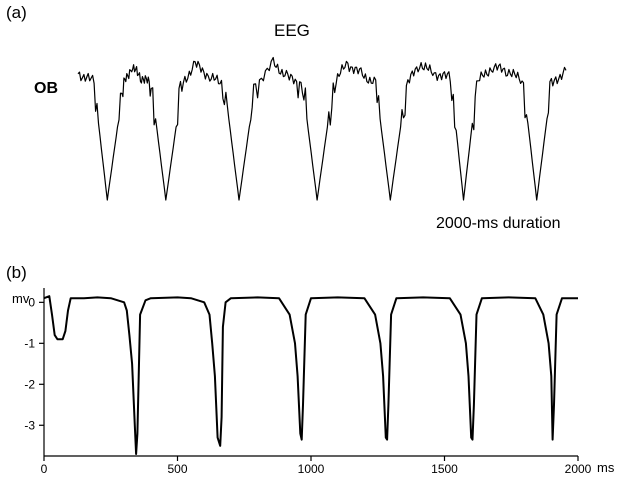  Describe the element at coordinates (292, 30) in the screenshot. I see `panel-a-title: EEG` at that location.